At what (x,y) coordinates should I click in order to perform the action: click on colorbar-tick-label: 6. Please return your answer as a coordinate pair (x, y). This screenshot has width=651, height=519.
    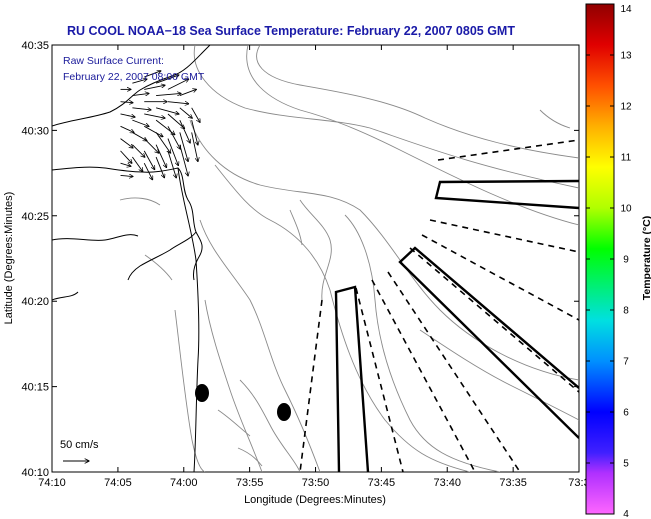
    Looking at the image, I should click on (626, 413).